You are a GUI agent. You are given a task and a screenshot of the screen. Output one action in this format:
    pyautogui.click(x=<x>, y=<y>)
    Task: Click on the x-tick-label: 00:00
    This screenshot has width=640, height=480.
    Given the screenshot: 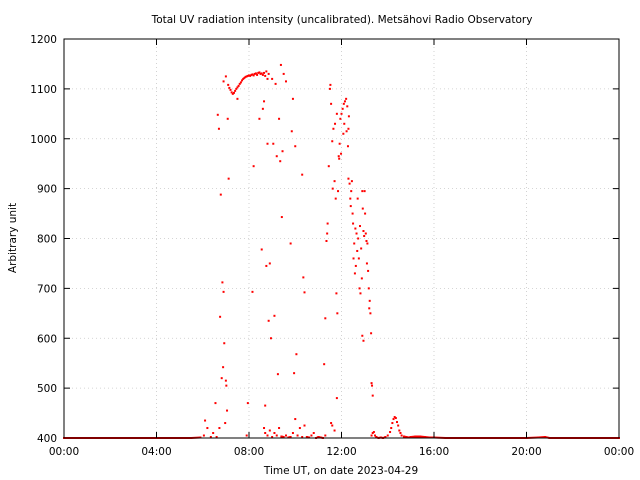 What is the action you would take?
    pyautogui.click(x=619, y=452)
    